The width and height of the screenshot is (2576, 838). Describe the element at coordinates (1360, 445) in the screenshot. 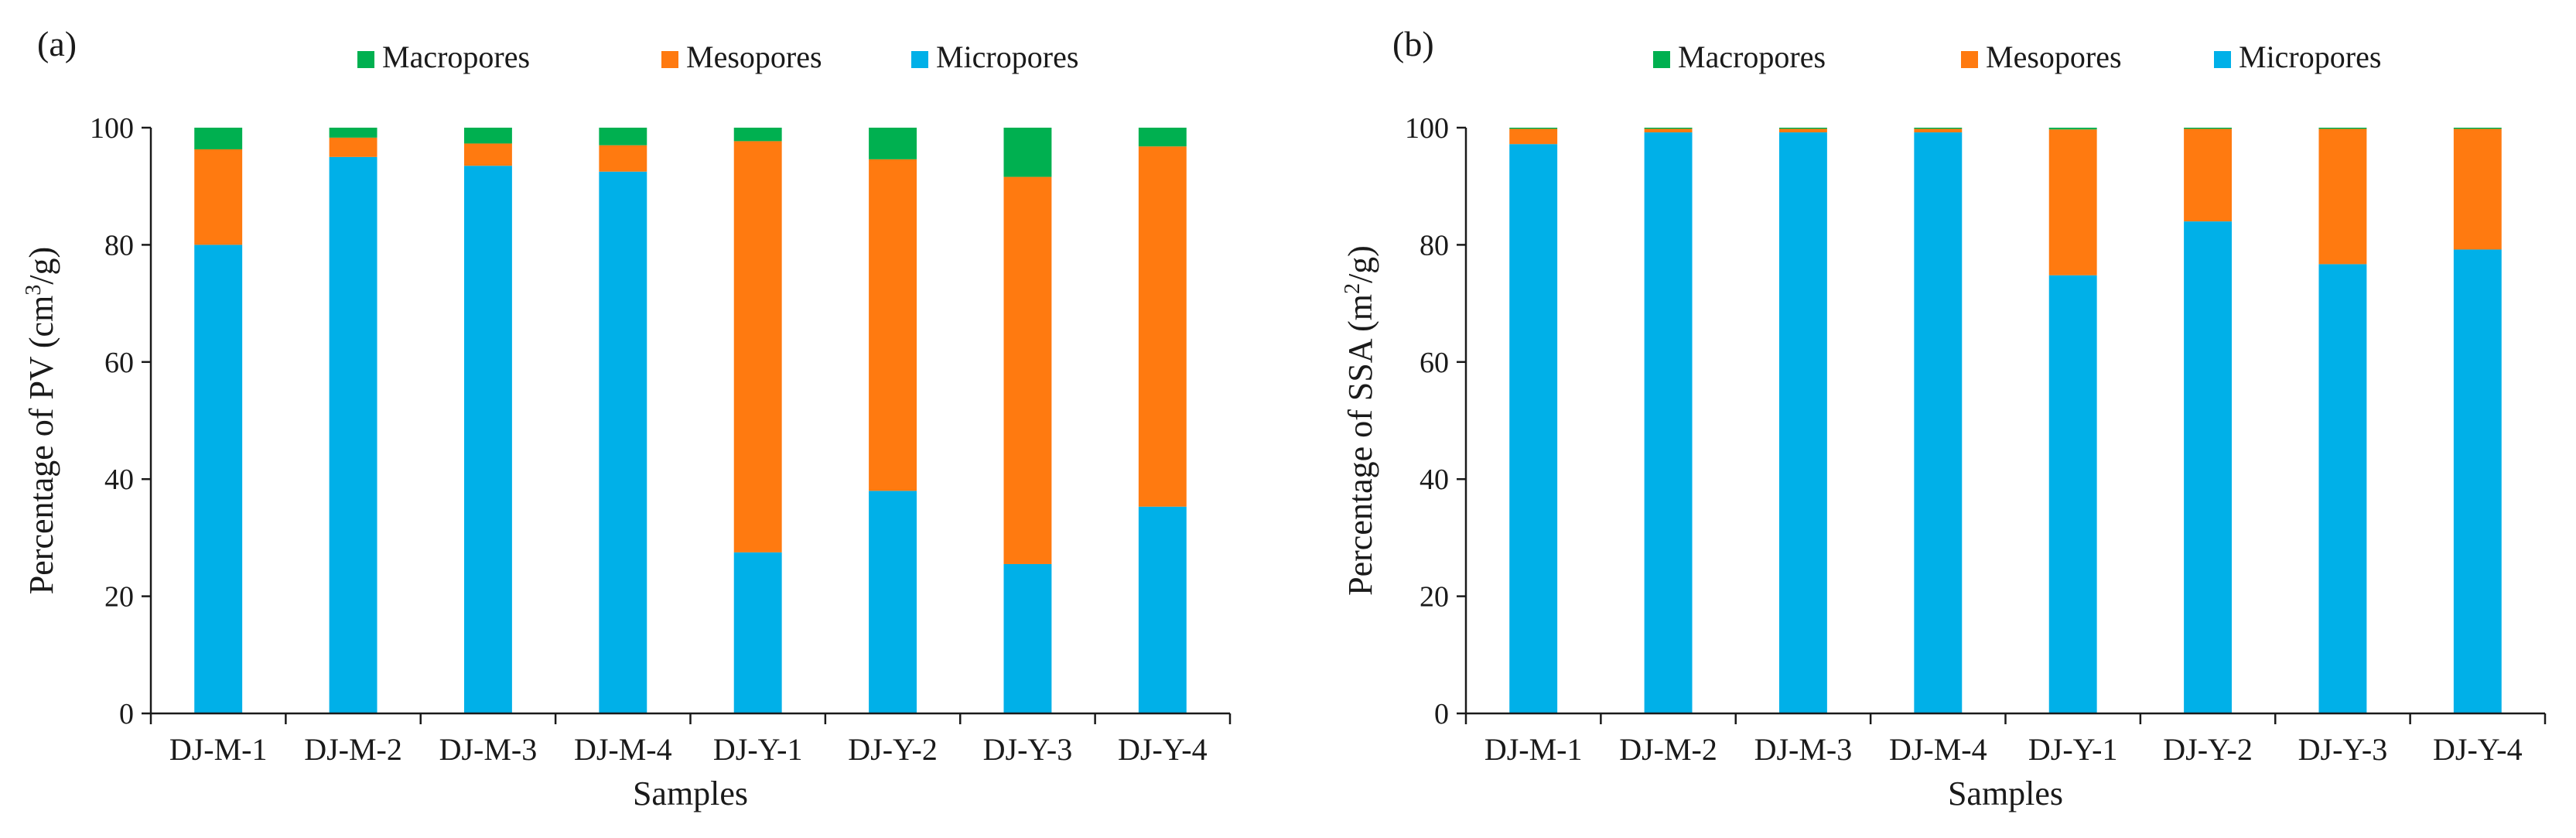

I see `y-axis-label-text: Percentage of SSA (m` at that location.